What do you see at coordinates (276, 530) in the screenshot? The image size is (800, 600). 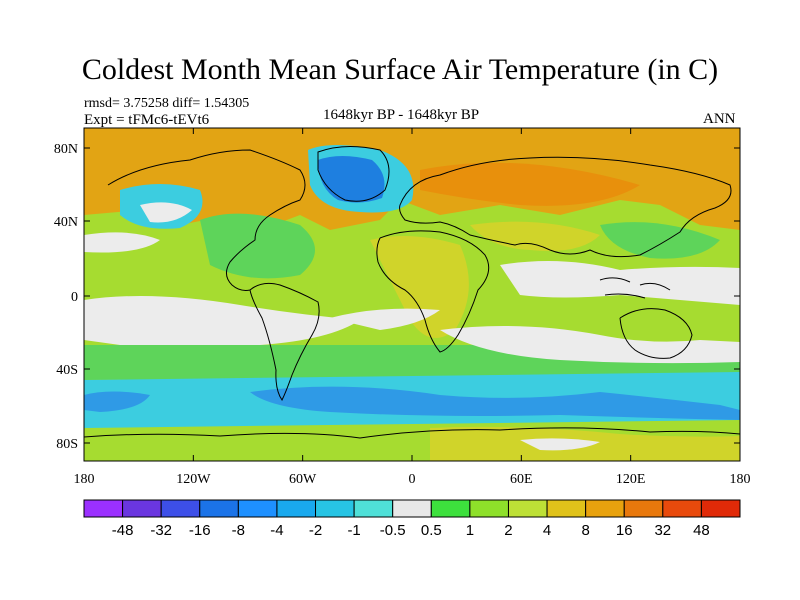 I see `colorbar-label: -4` at bounding box center [276, 530].